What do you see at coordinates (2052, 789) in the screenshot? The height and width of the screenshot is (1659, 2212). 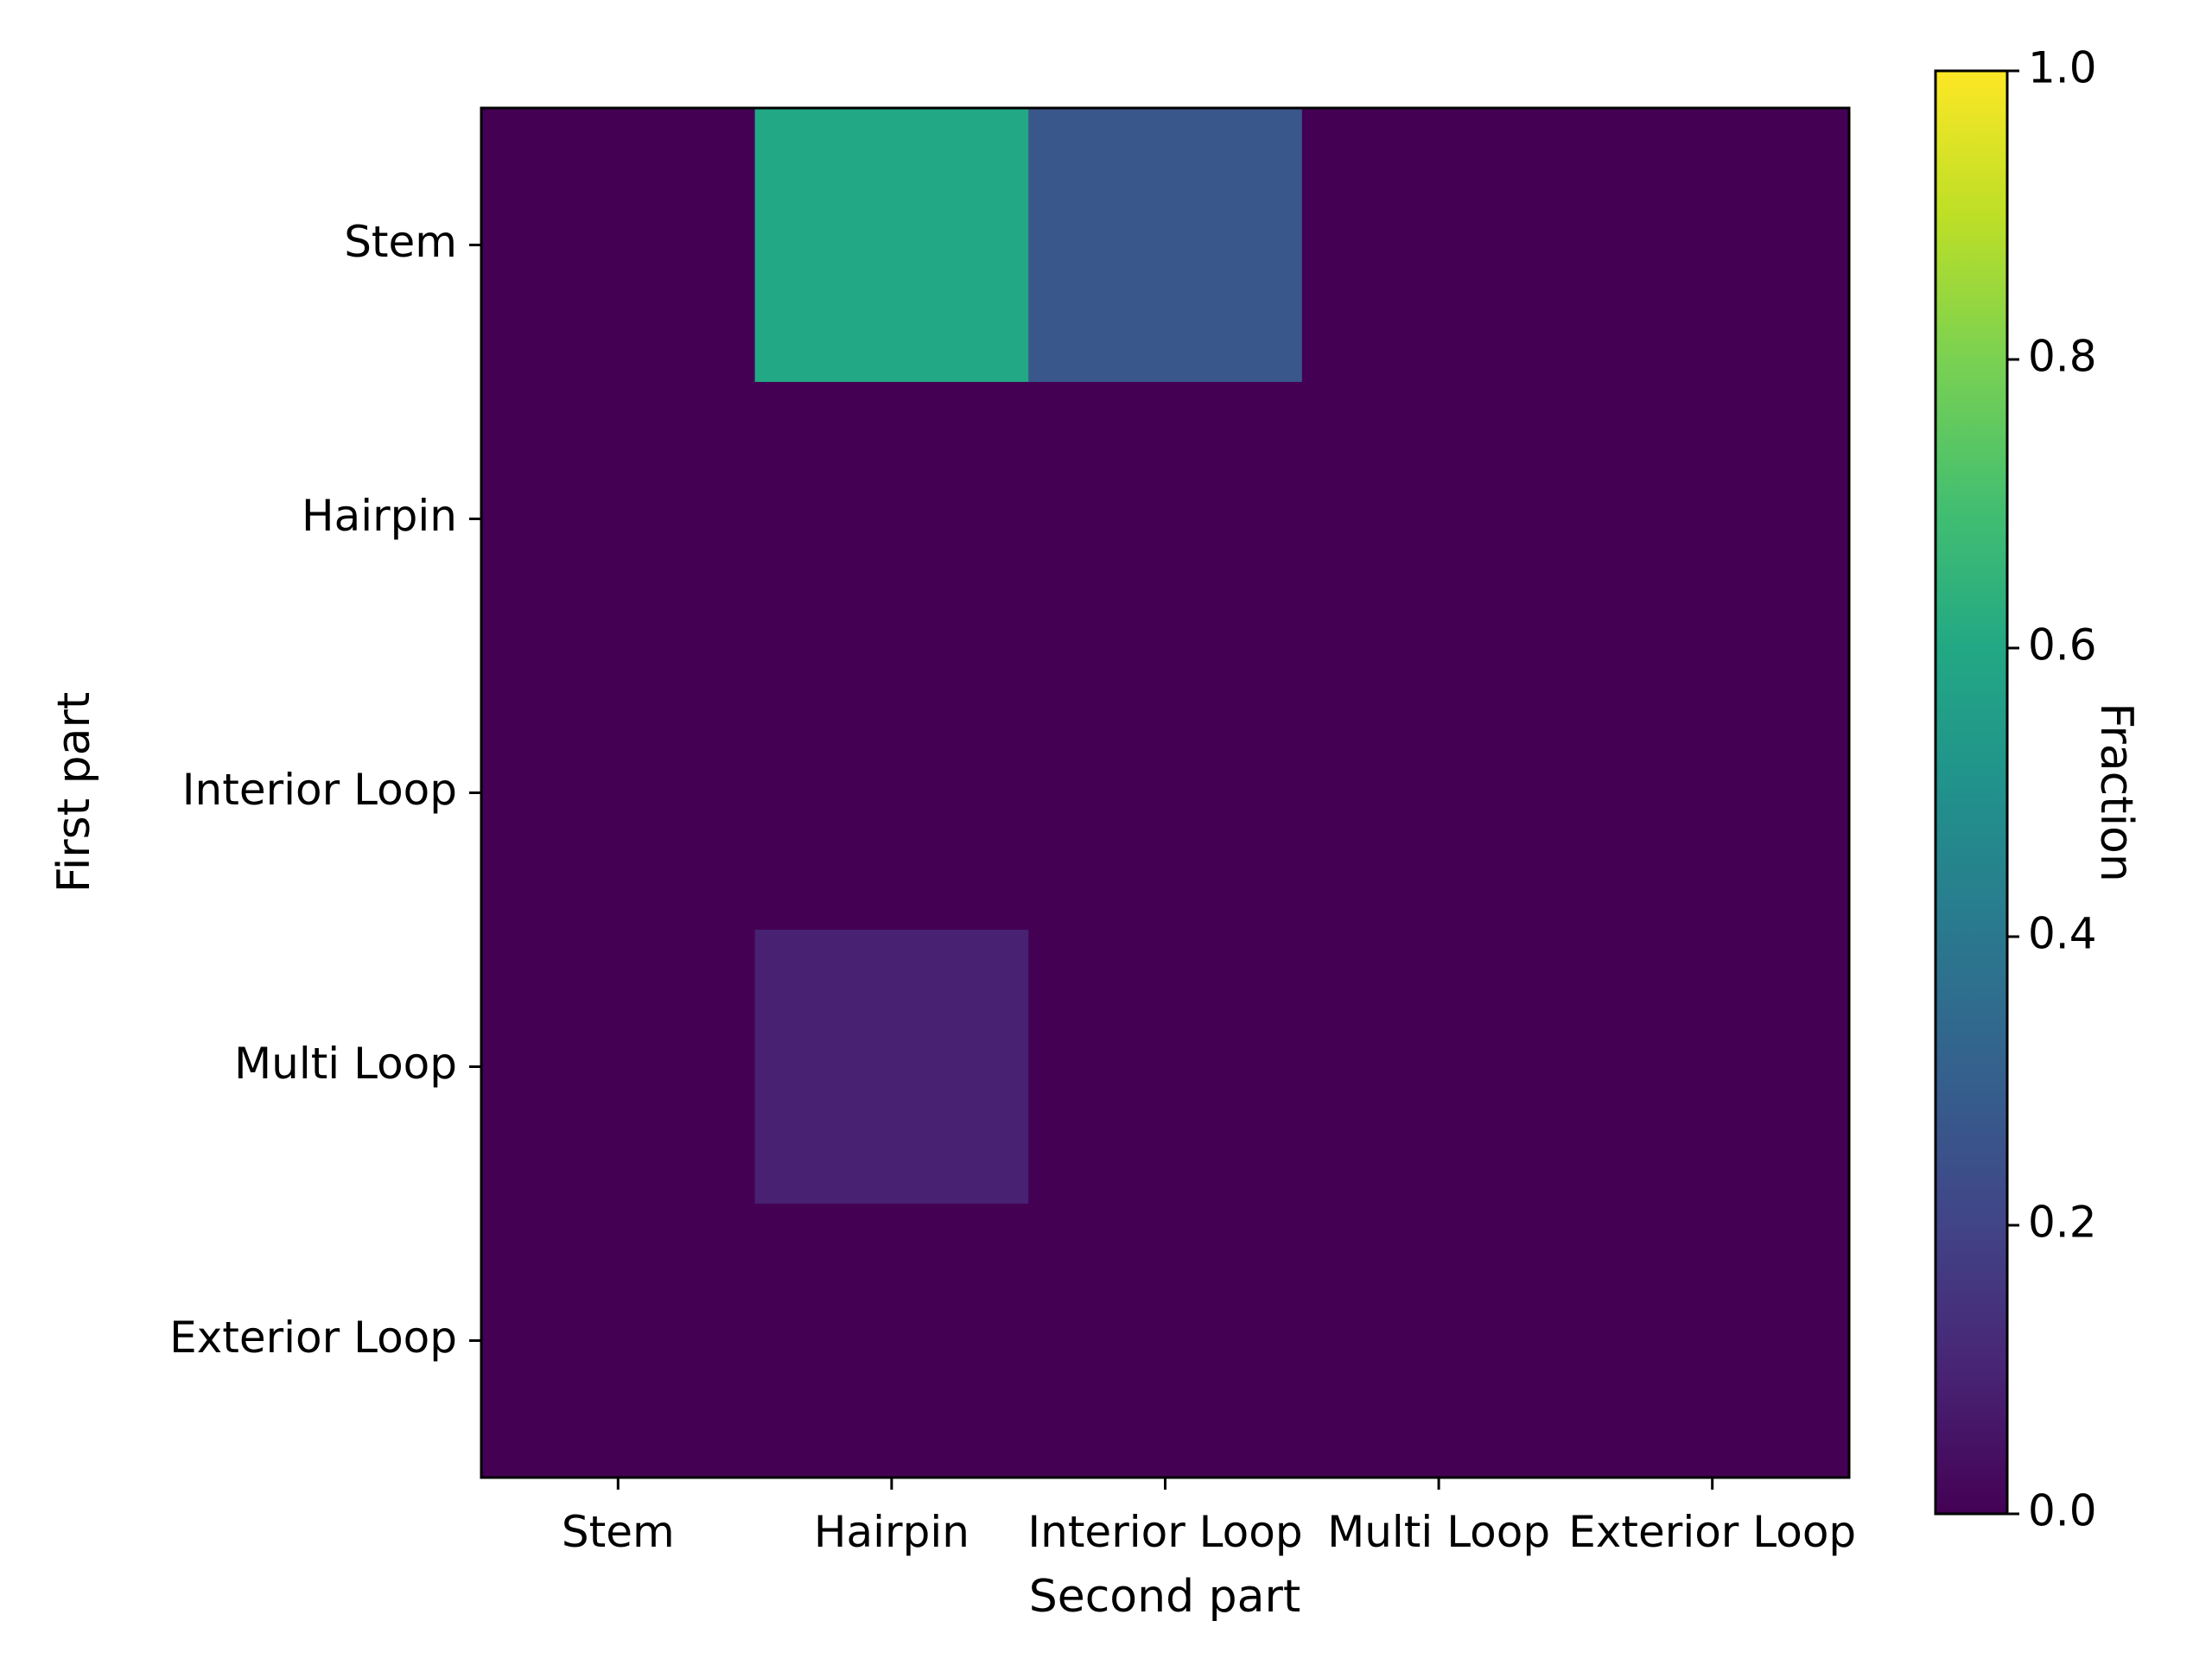 I see `colorbar-ticks: 0.0 0.2 0.4 0.6 0.8 1.0` at bounding box center [2052, 789].